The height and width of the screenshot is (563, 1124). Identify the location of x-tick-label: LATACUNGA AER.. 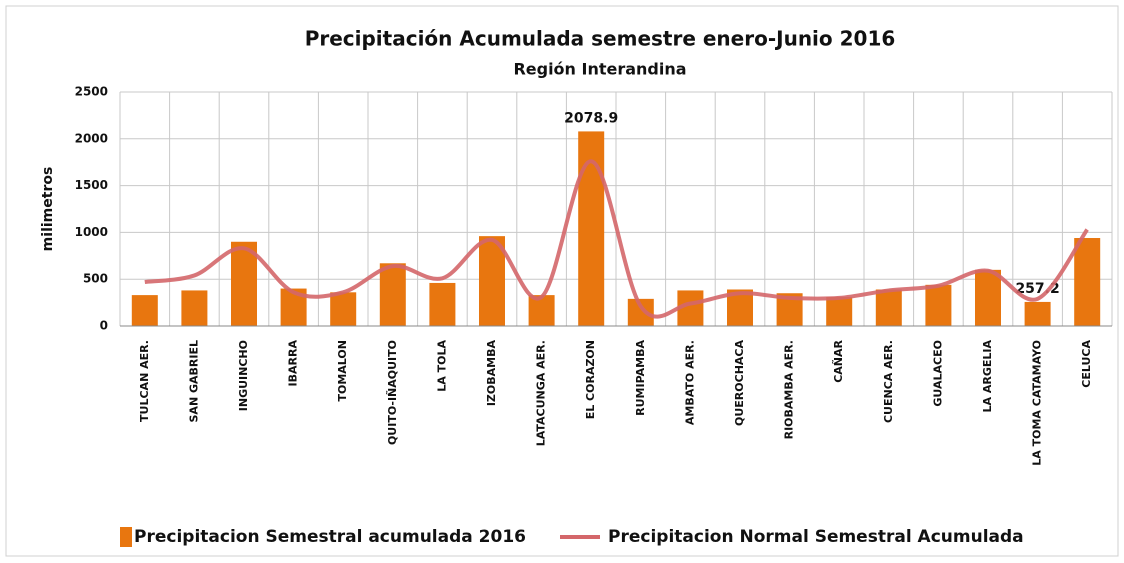
(541, 393).